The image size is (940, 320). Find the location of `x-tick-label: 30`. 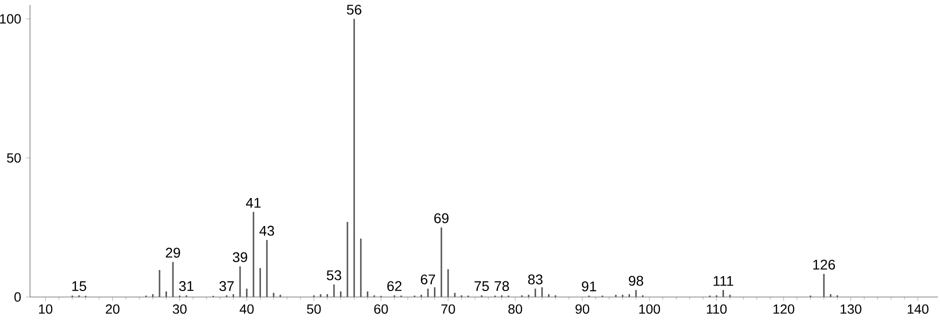

x-tick-label: 30 is located at coordinates (179, 309).